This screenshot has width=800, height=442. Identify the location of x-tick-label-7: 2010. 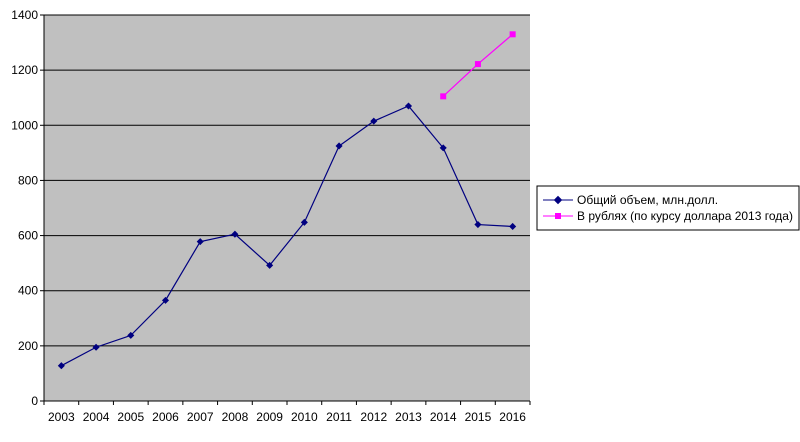
(304, 417).